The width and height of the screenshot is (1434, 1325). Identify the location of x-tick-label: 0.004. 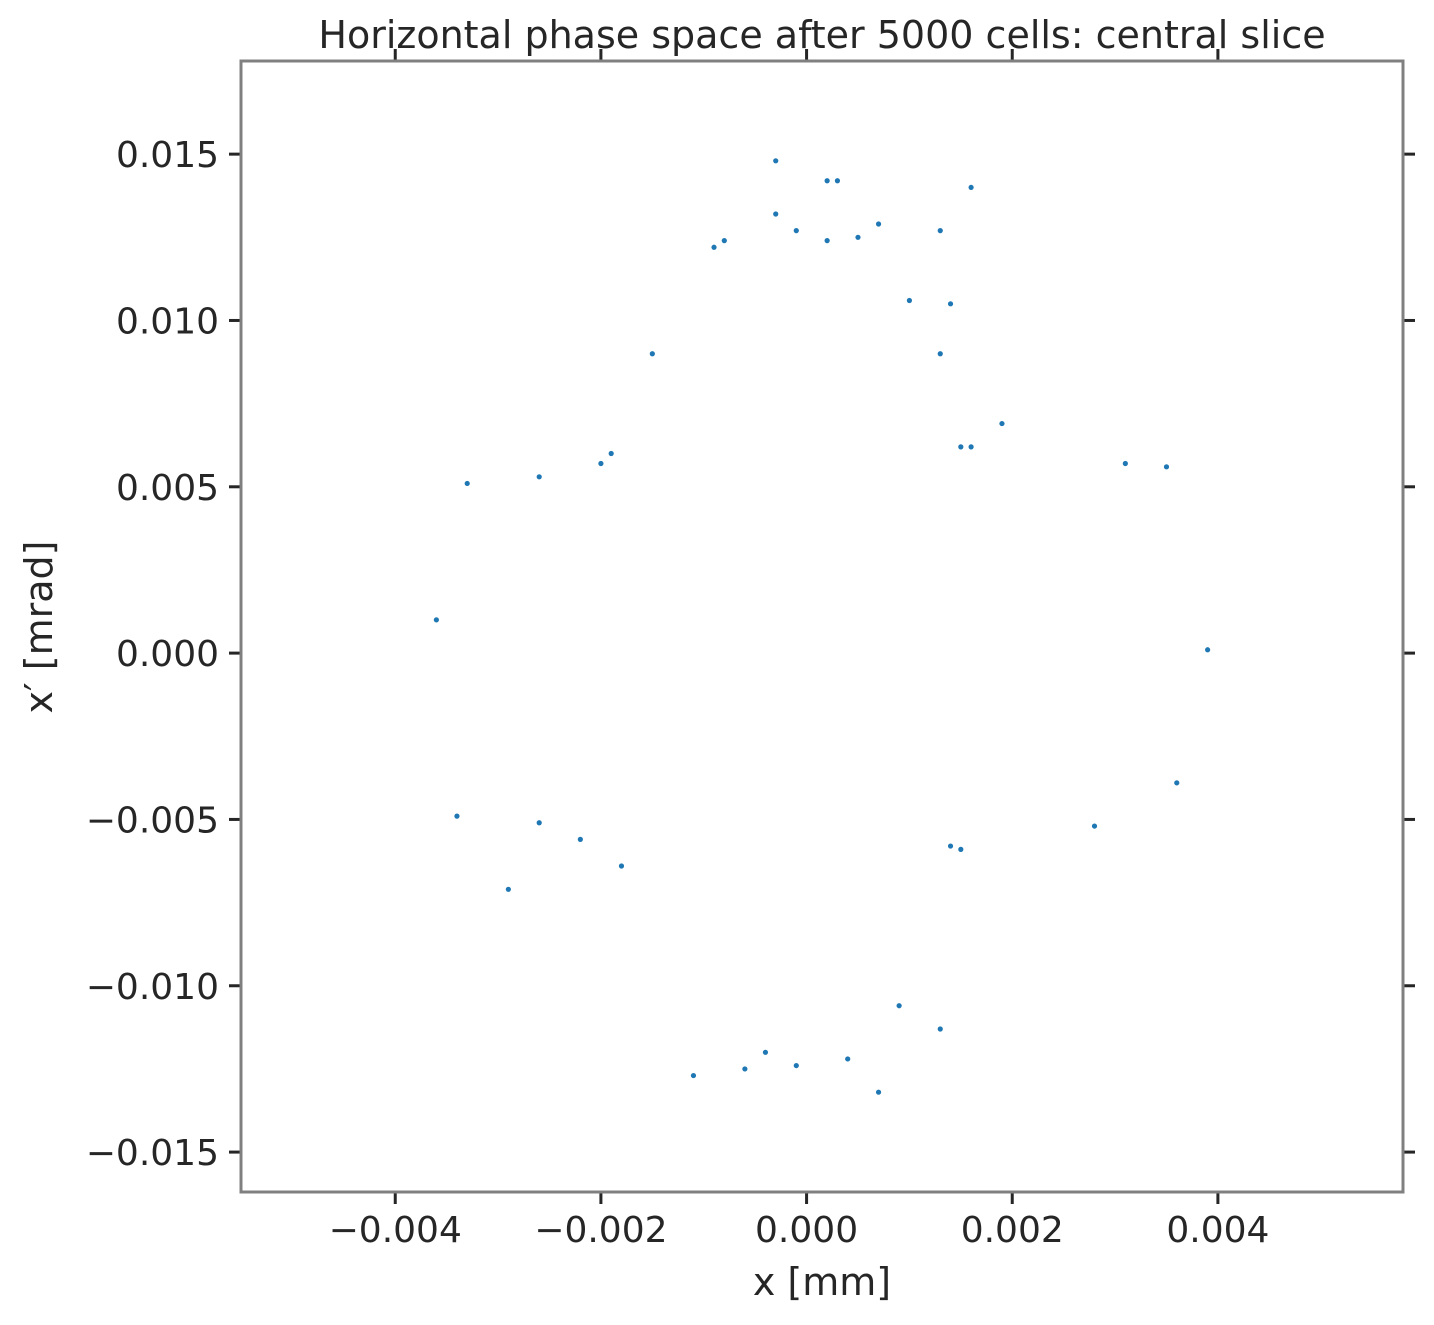
(1217, 1230).